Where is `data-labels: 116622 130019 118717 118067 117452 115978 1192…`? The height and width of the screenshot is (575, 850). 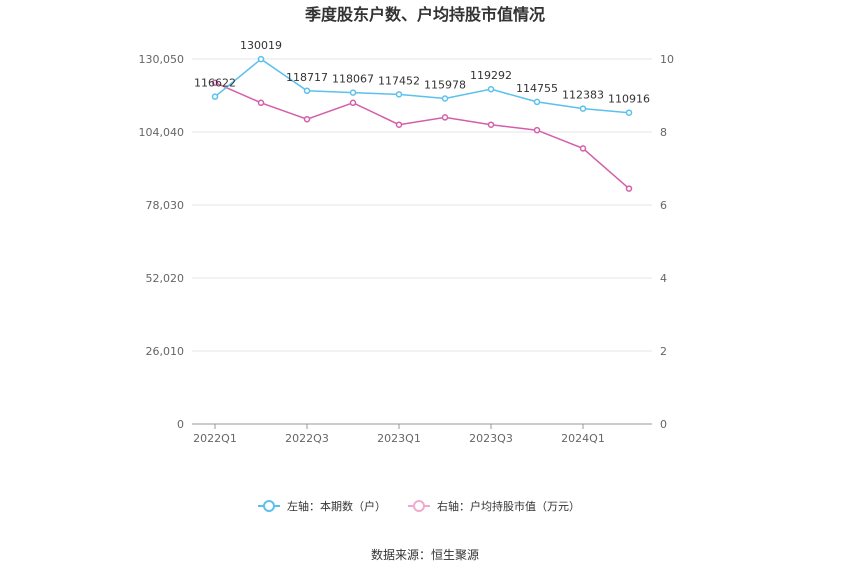 data-labels: 116622 130019 118717 118067 117452 115978 1192… is located at coordinates (422, 72).